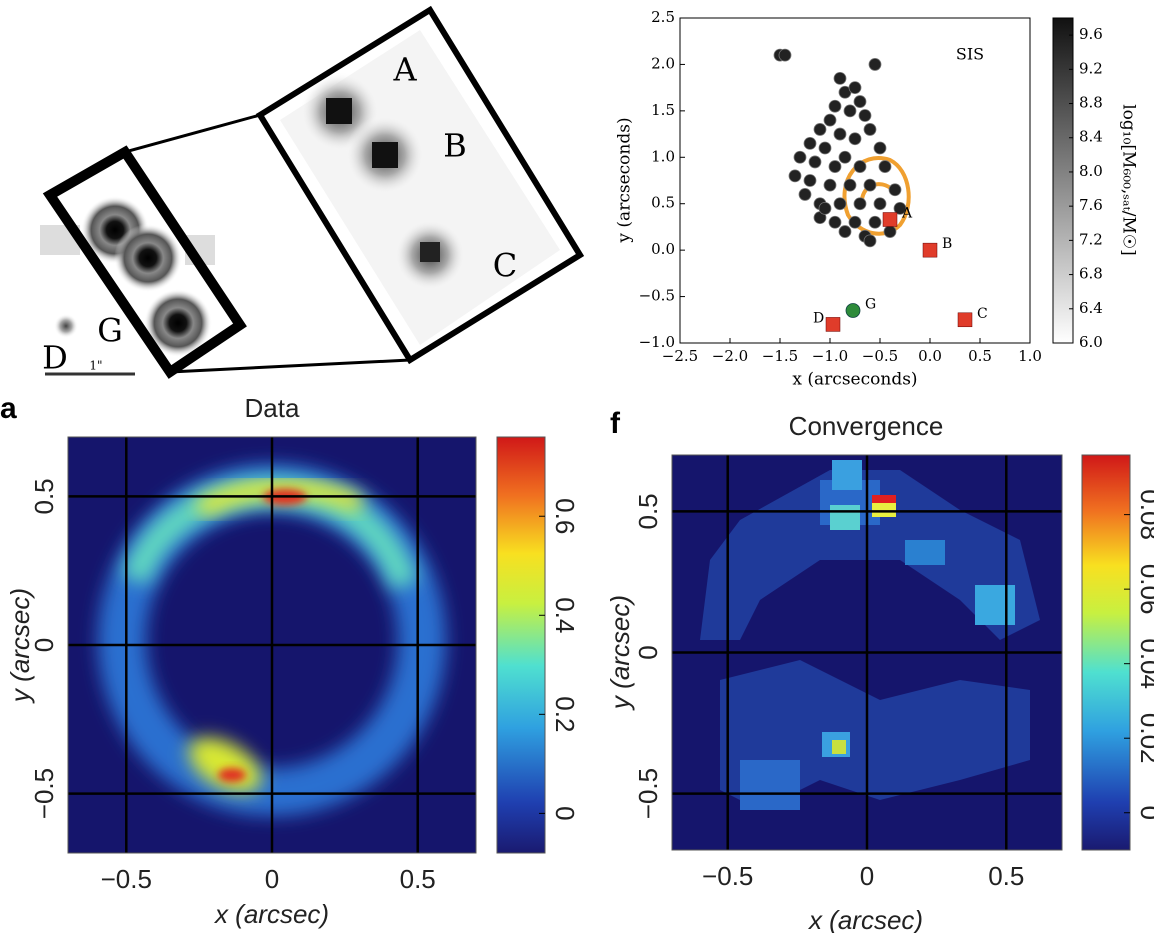 This screenshot has height=933, width=1154. I want to click on point-label: A, so click(907, 214).